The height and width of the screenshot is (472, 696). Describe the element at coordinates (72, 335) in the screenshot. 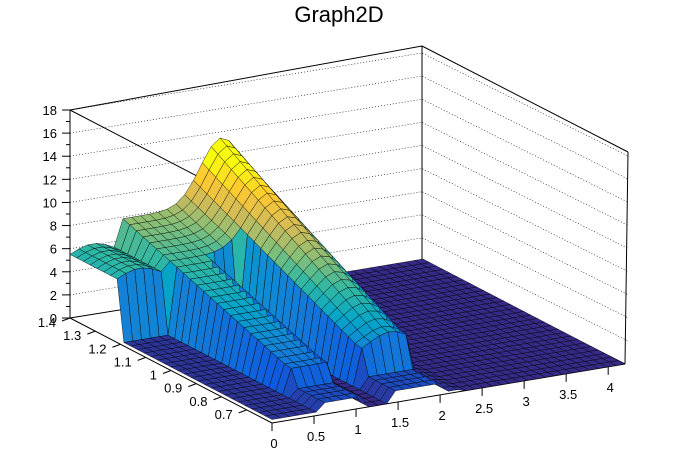

I see `y-tick-label: 1.3` at that location.